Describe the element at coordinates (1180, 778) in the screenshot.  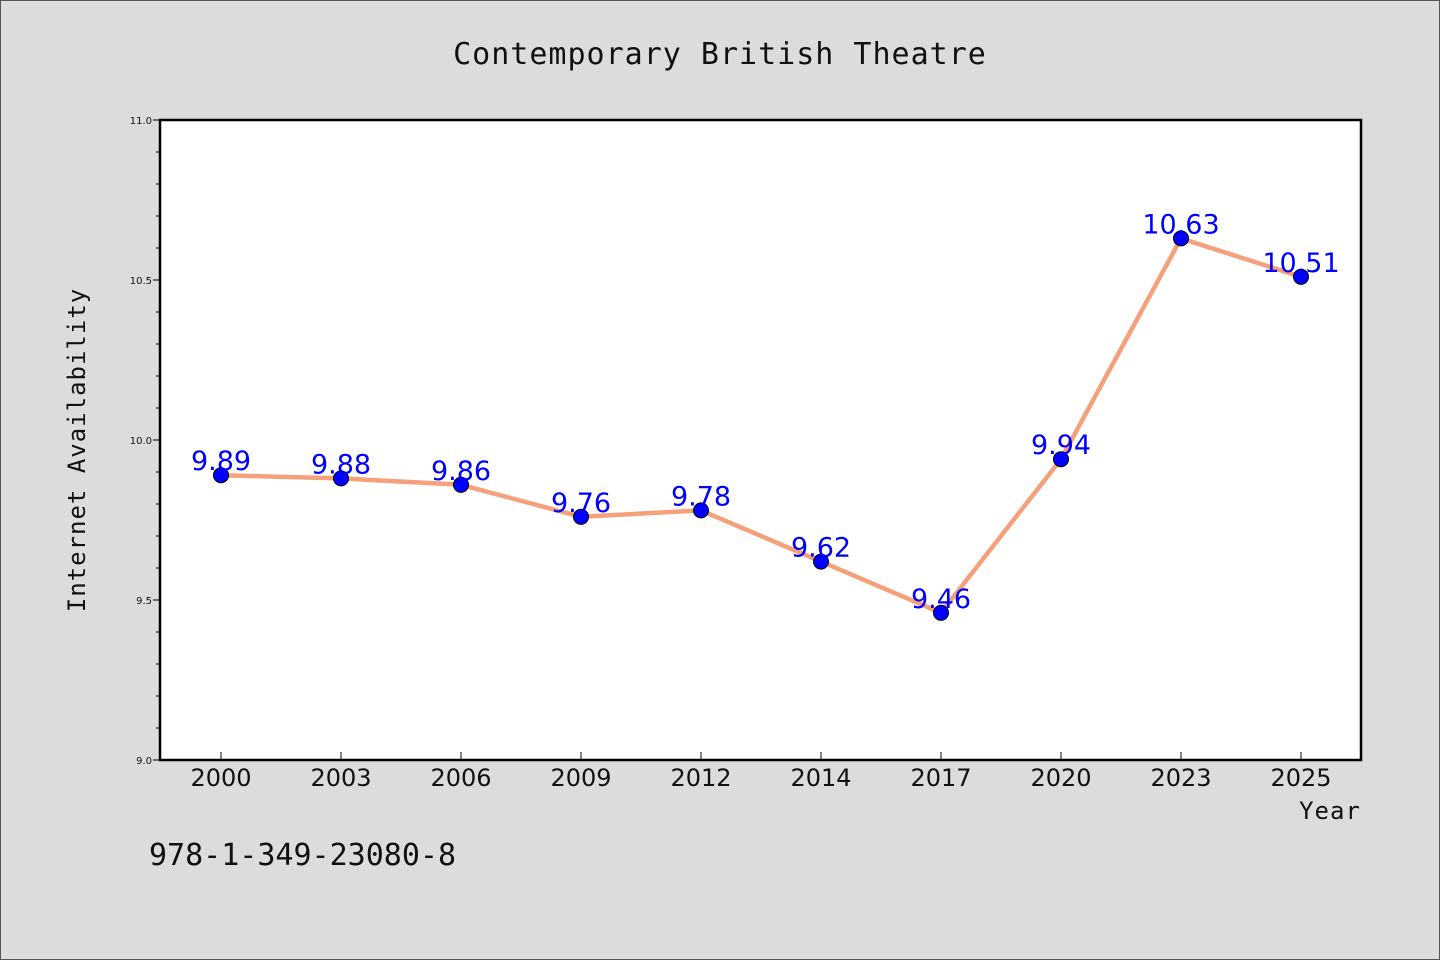
I see `x-tick-label: 2023` at that location.